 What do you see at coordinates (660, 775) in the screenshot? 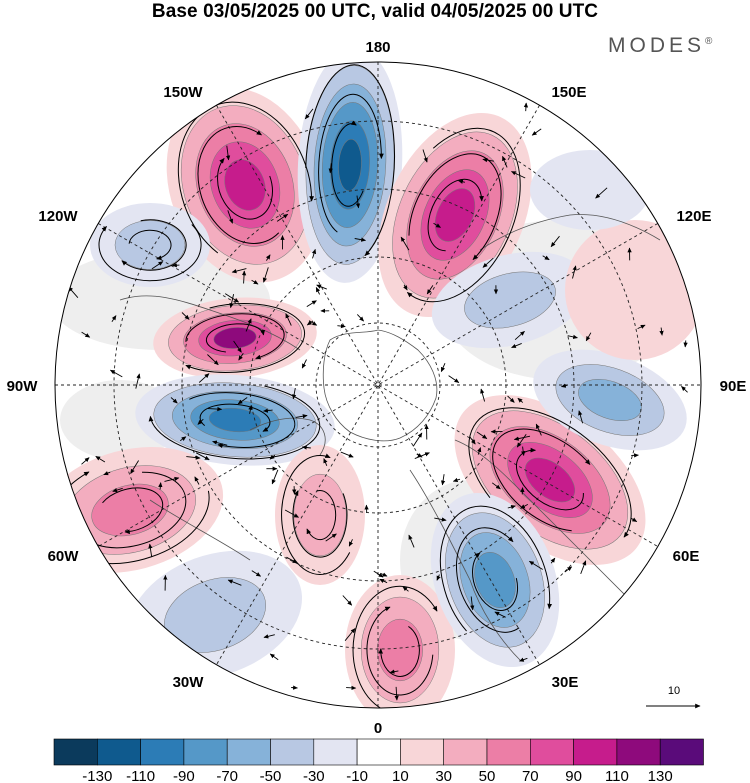
I see `colorbar-tick-label: 130` at bounding box center [660, 775].